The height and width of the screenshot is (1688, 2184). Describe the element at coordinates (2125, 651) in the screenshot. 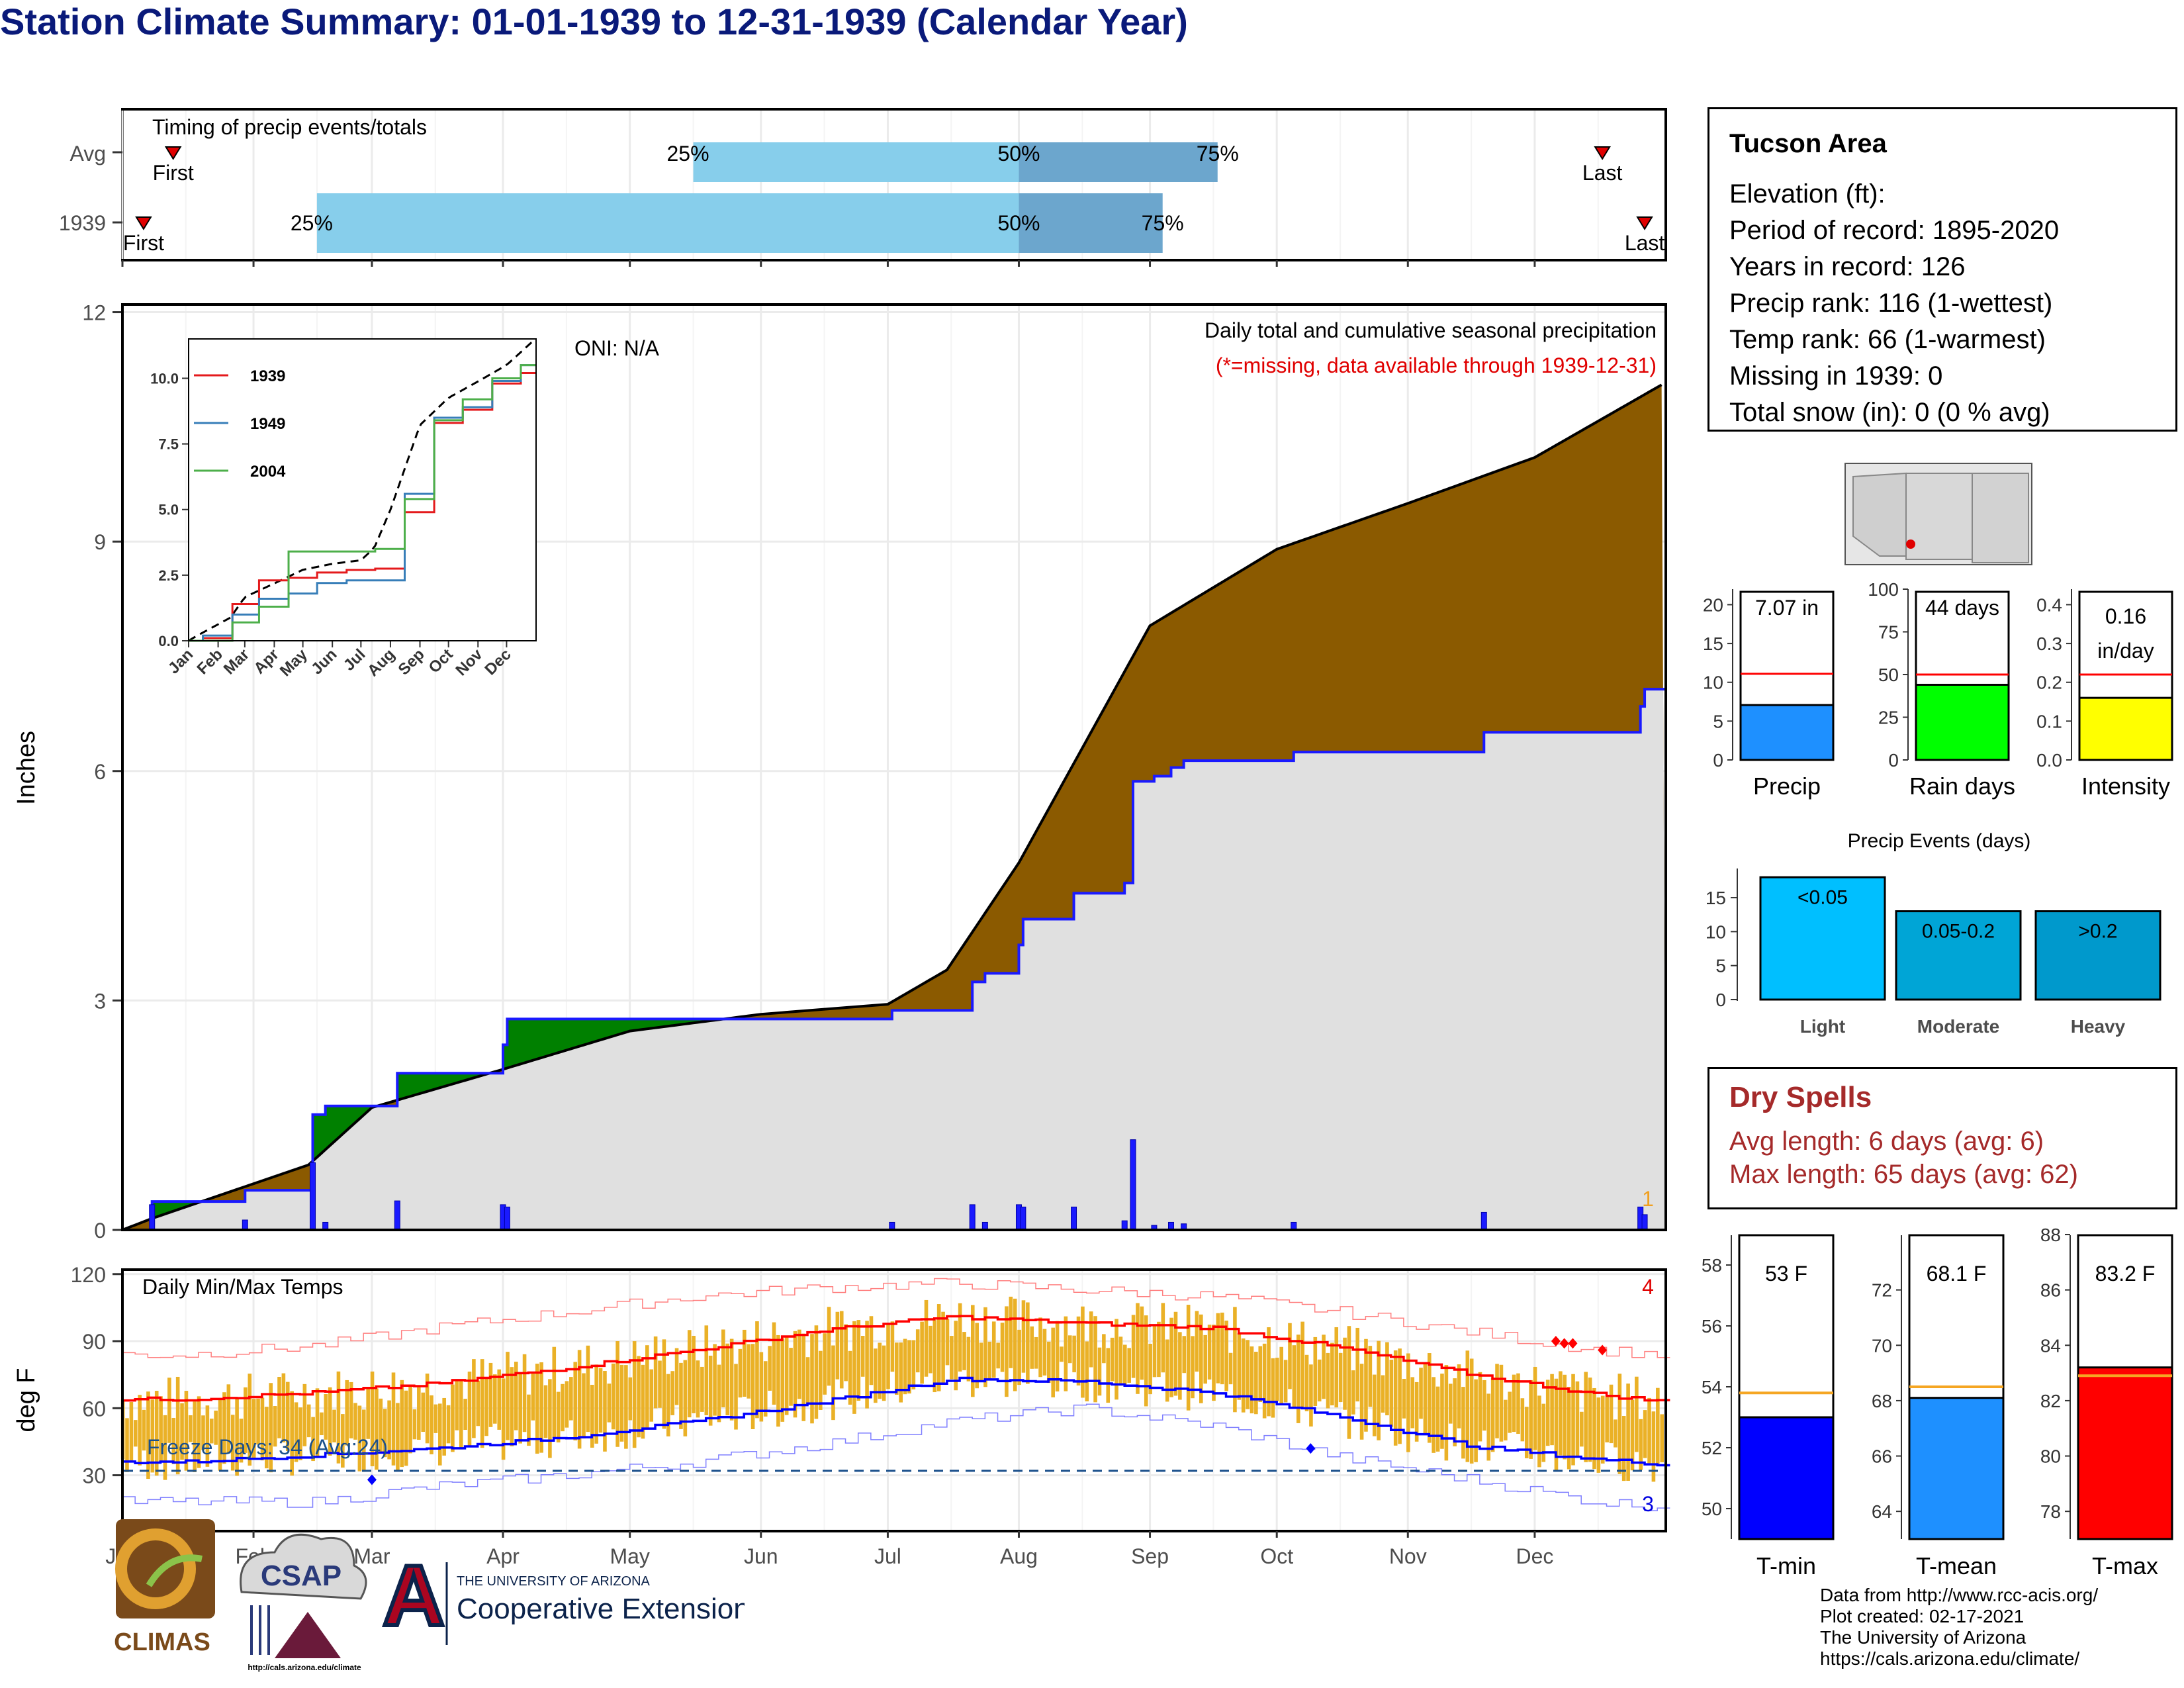

I see `mini-bar-unit-label: in/day` at that location.